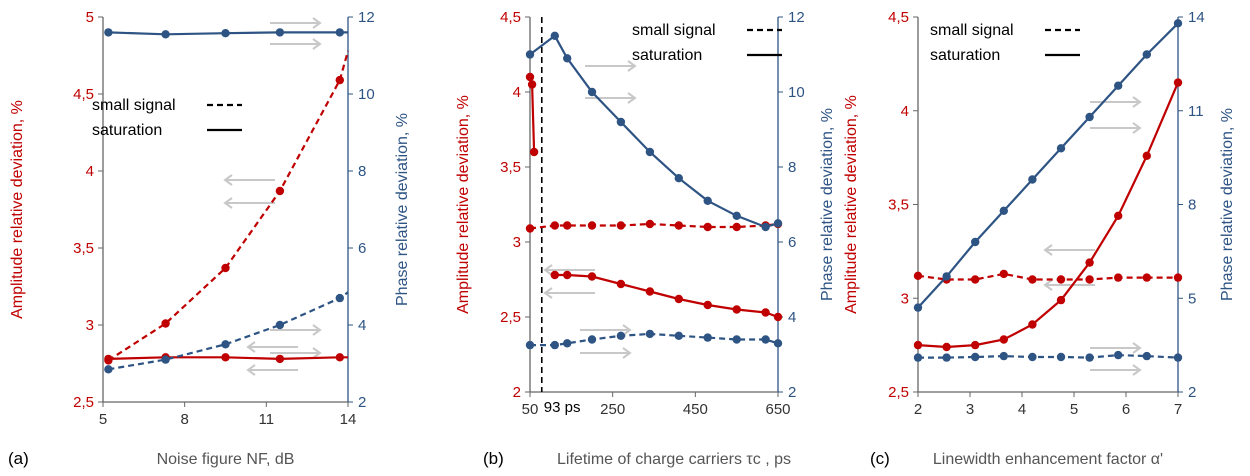  What do you see at coordinates (654, 131) in the screenshot?
I see `series-line-right-blue-solid` at bounding box center [654, 131].